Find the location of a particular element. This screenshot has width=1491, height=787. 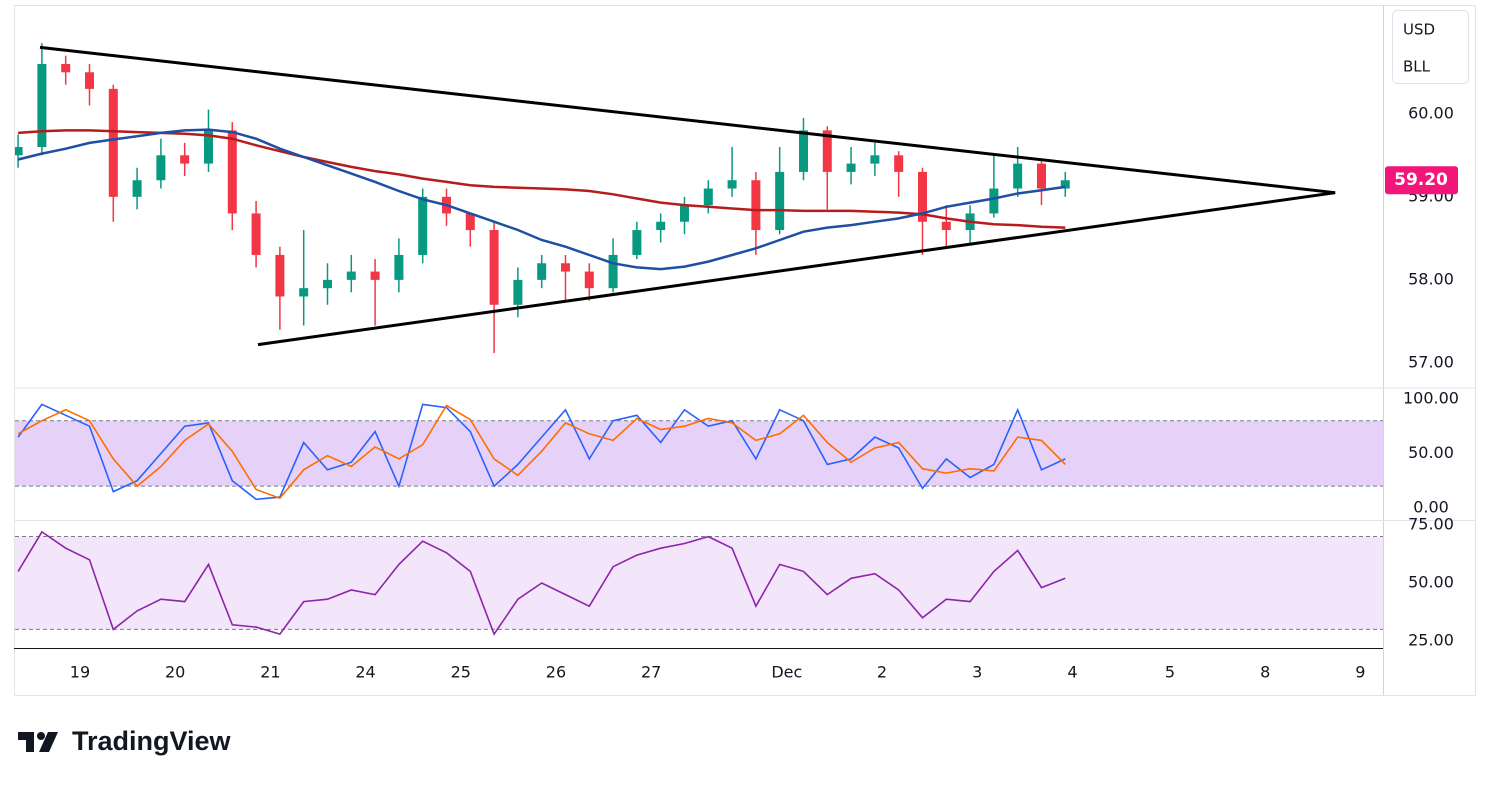

y-tick-label: 58.00 is located at coordinates (1431, 278).